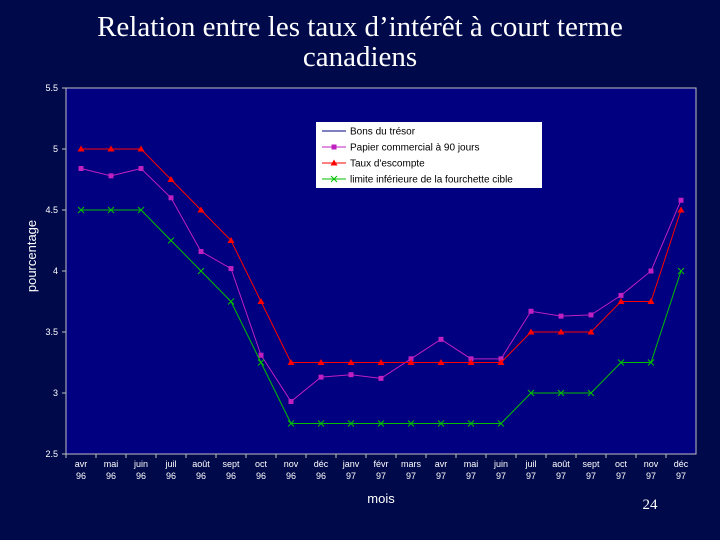 The width and height of the screenshot is (720, 540). What do you see at coordinates (291, 464) in the screenshot?
I see `x-tick-label-month: nov` at bounding box center [291, 464].